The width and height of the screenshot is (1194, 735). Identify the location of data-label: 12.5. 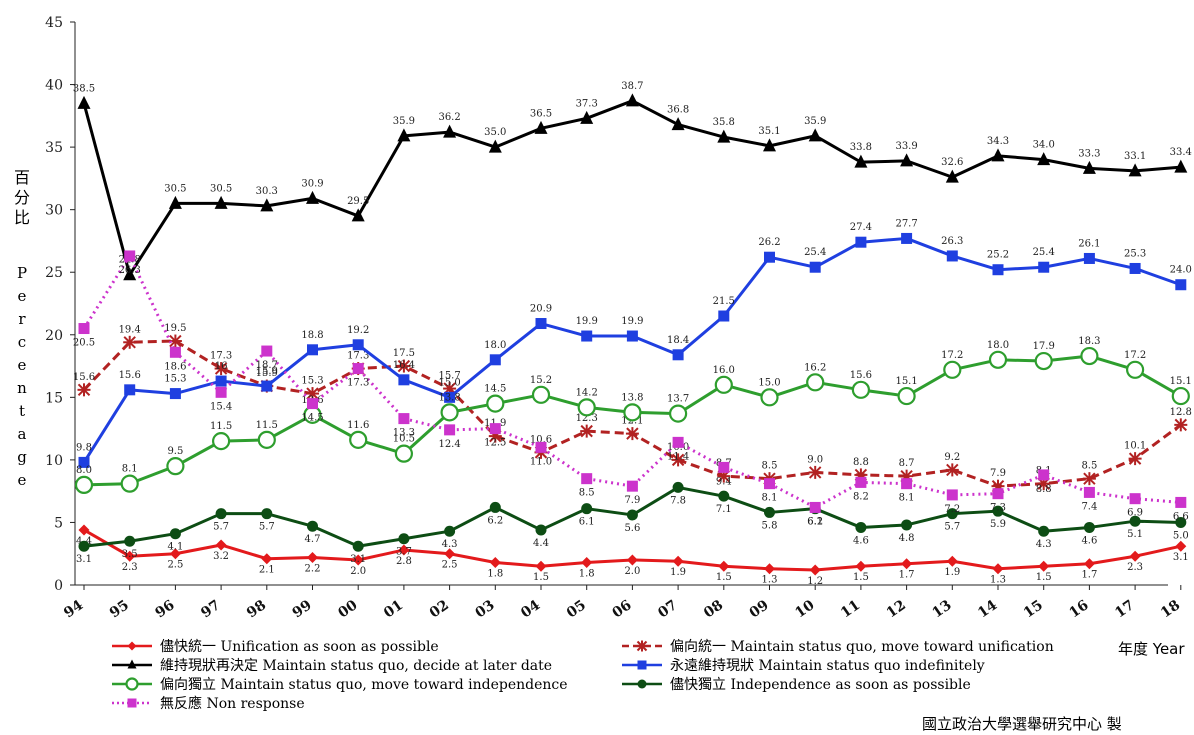
(495, 443).